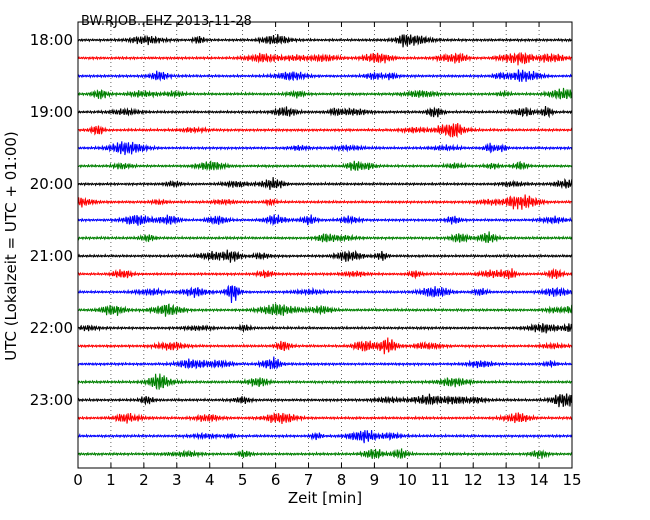 The width and height of the screenshot is (650, 520). What do you see at coordinates (243, 480) in the screenshot?
I see `x-tick-label: 5` at bounding box center [243, 480].